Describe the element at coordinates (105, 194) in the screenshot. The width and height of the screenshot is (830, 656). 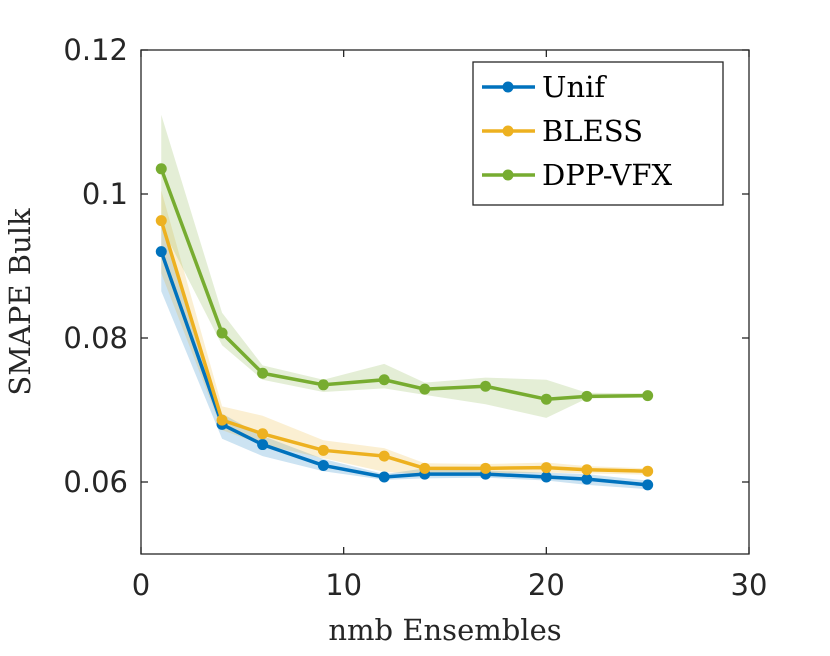
I see `y-tick-label: 0.1` at that location.